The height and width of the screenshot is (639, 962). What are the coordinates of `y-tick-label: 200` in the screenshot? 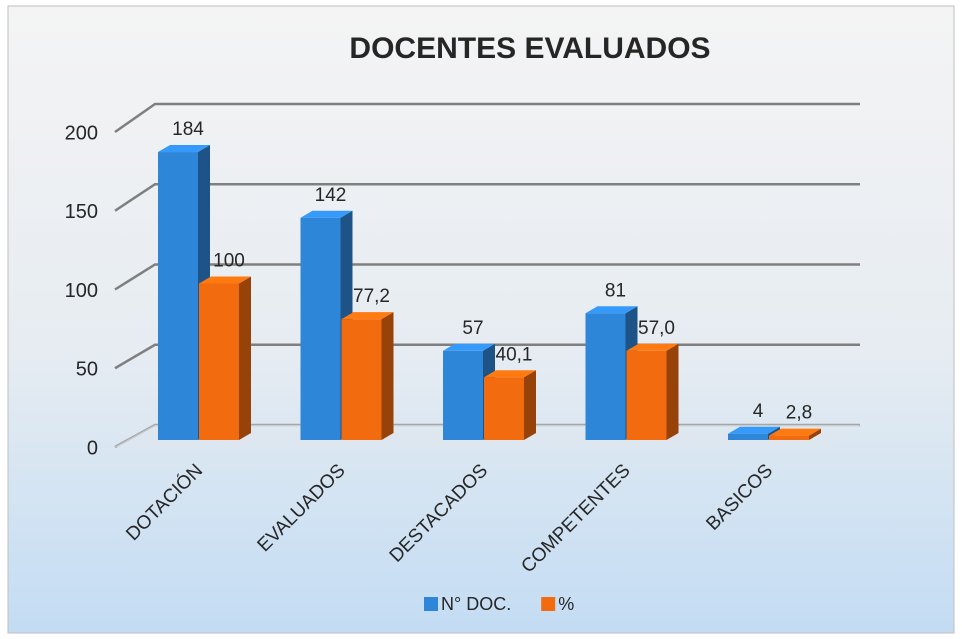 It's located at (81, 133).